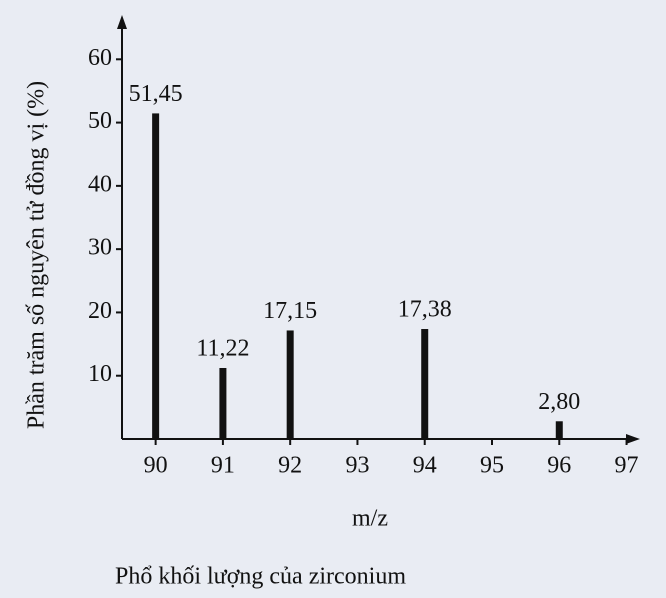  Describe the element at coordinates (122, 22) in the screenshot. I see `y-axis-arrow` at that location.